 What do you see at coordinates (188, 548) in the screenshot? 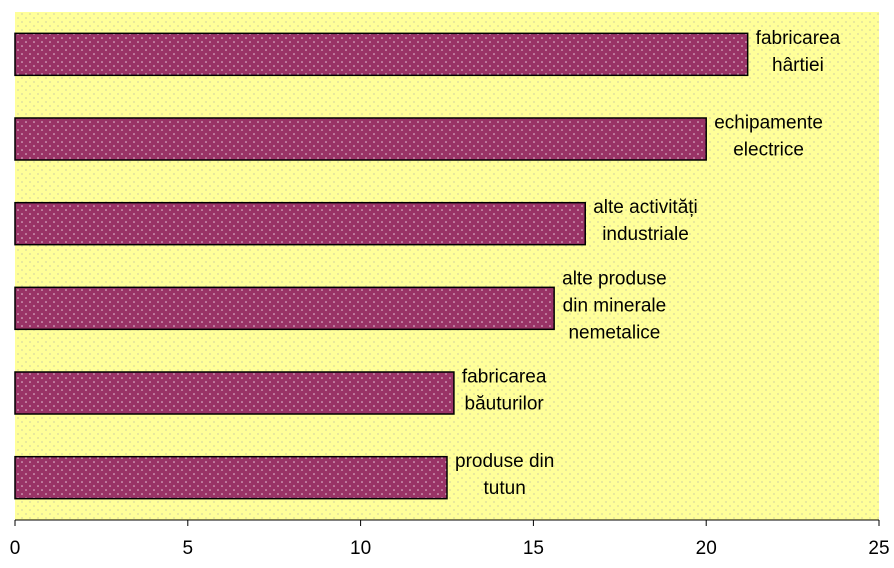
I see `x-tick-label: 5` at bounding box center [188, 548].